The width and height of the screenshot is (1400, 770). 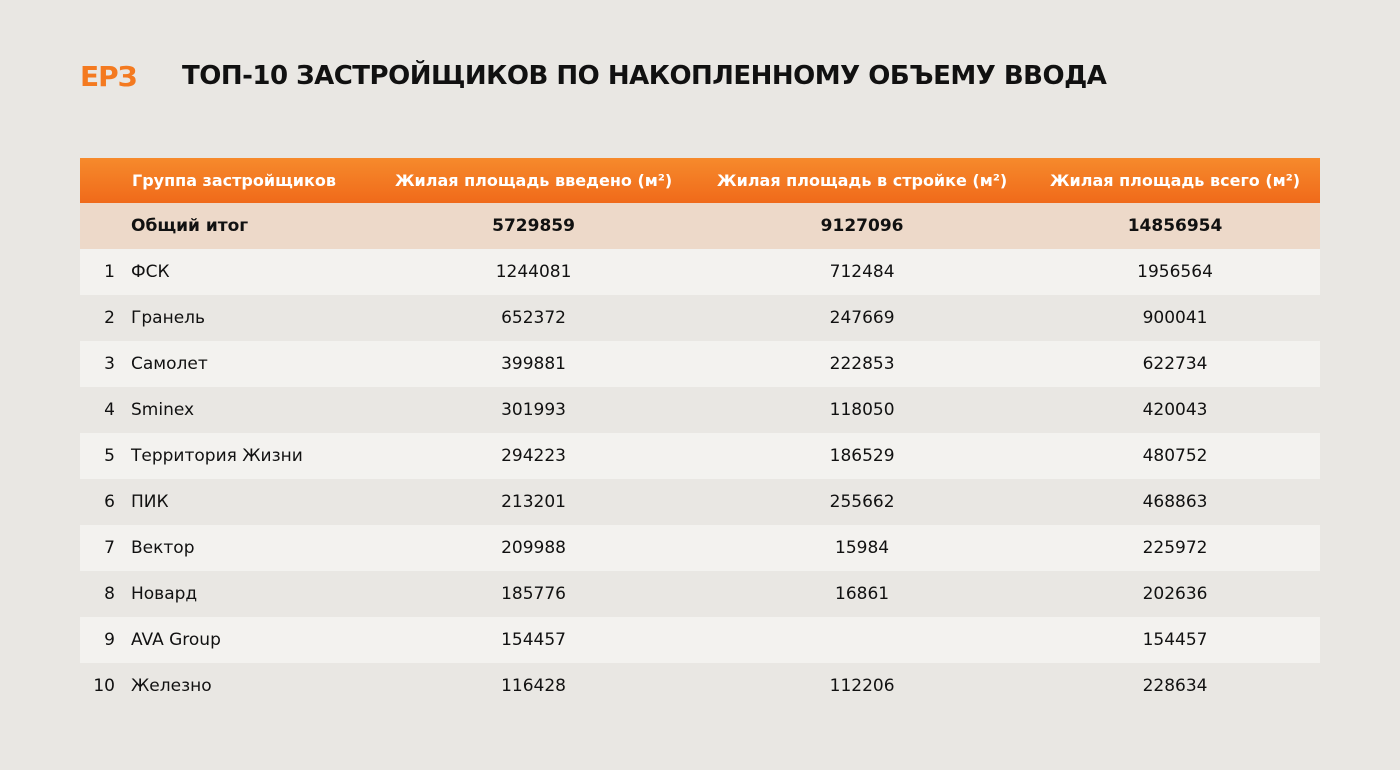 I want to click on cell: 622734, so click(x=1175, y=364).